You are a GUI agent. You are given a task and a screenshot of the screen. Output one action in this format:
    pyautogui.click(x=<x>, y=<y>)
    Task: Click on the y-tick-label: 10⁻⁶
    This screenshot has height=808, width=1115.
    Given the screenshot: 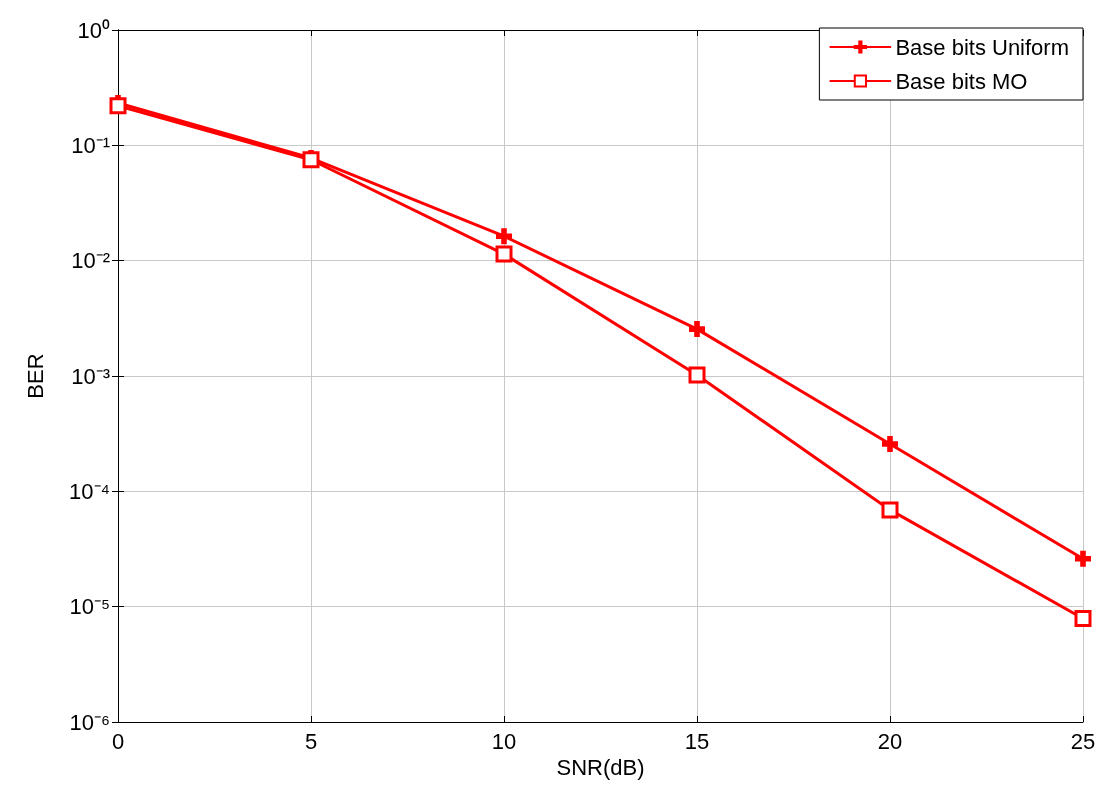 What is the action you would take?
    pyautogui.click(x=89, y=722)
    